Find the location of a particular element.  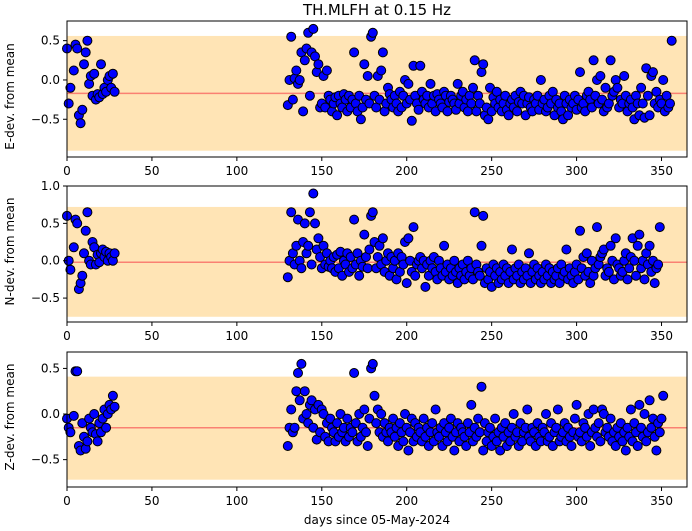

ylabel-n: N-dev. from mean is located at coordinates (10, 252).